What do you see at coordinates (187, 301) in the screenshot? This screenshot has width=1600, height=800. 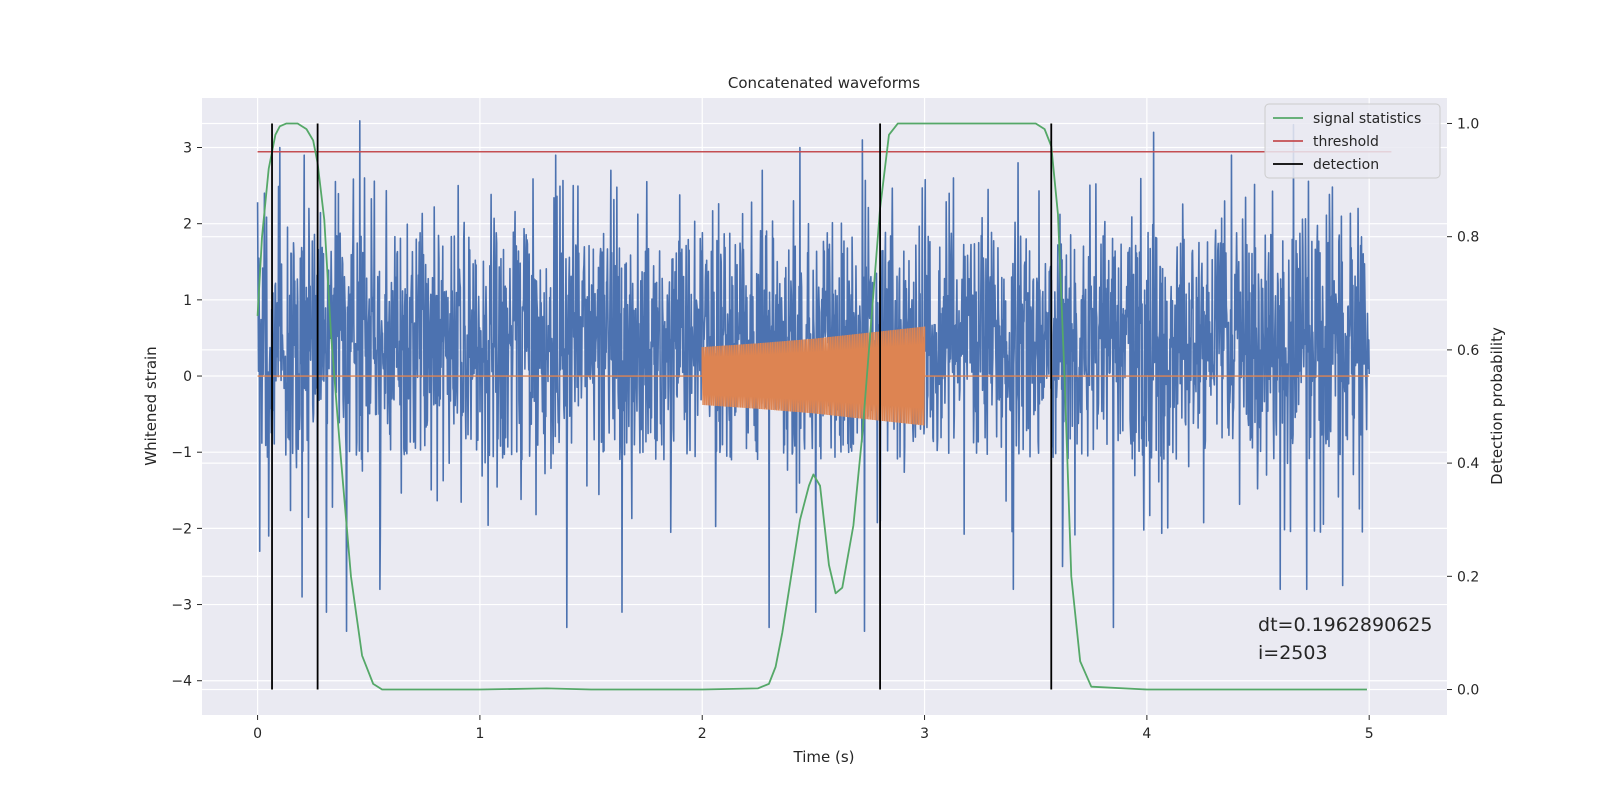 I see `y-tick-label: 1` at bounding box center [187, 301].